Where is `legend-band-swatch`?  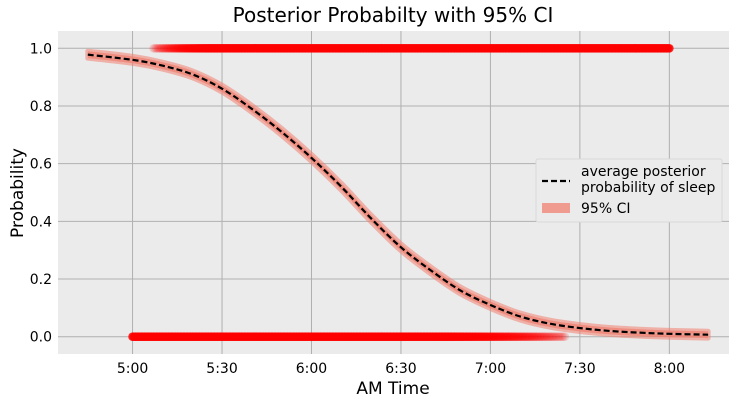 legend-band-swatch is located at coordinates (556, 208).